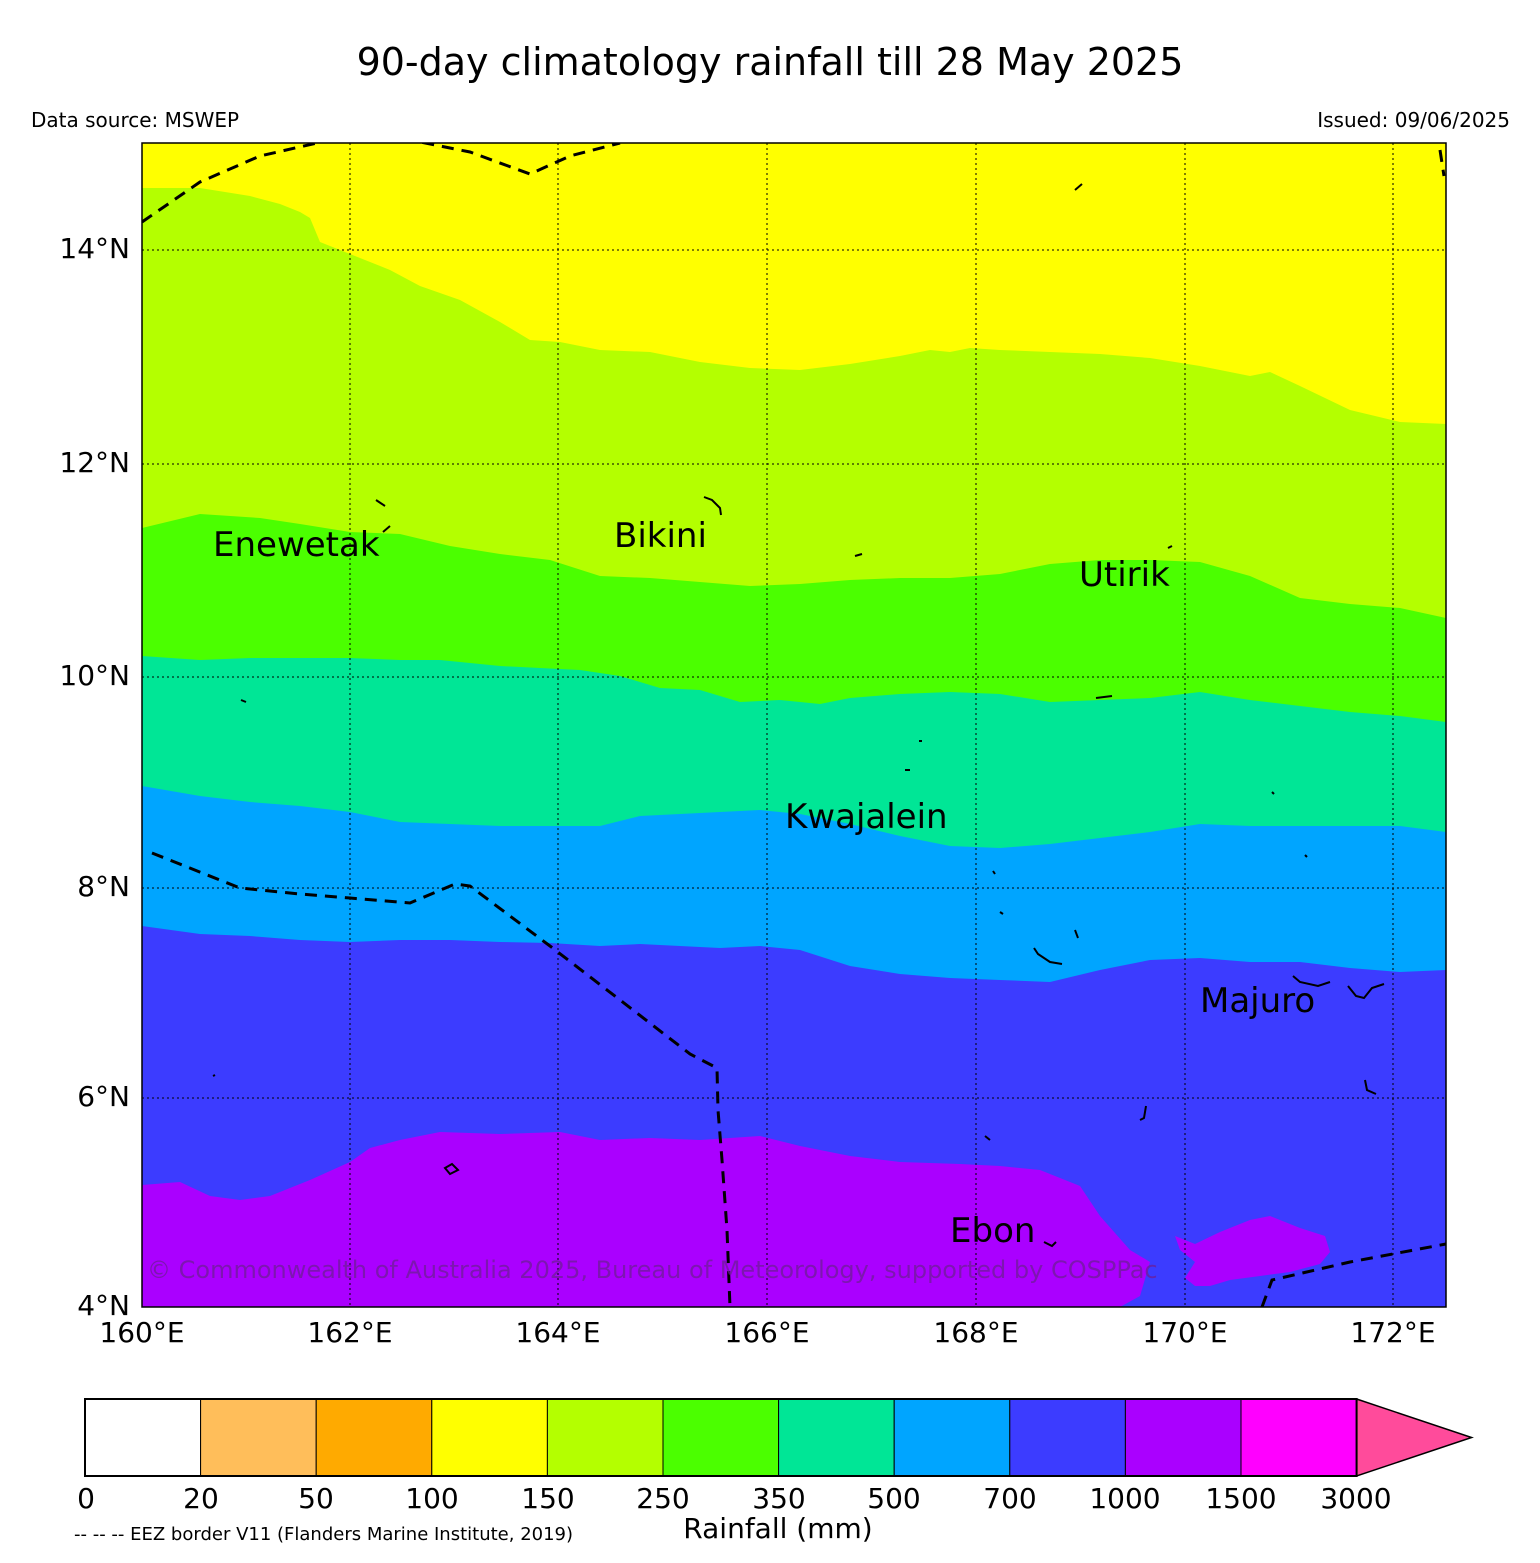 The height and width of the screenshot is (1563, 1540). What do you see at coordinates (1413, 120) in the screenshot?
I see `issued-date-label: Issued: 09/06/2025` at bounding box center [1413, 120].